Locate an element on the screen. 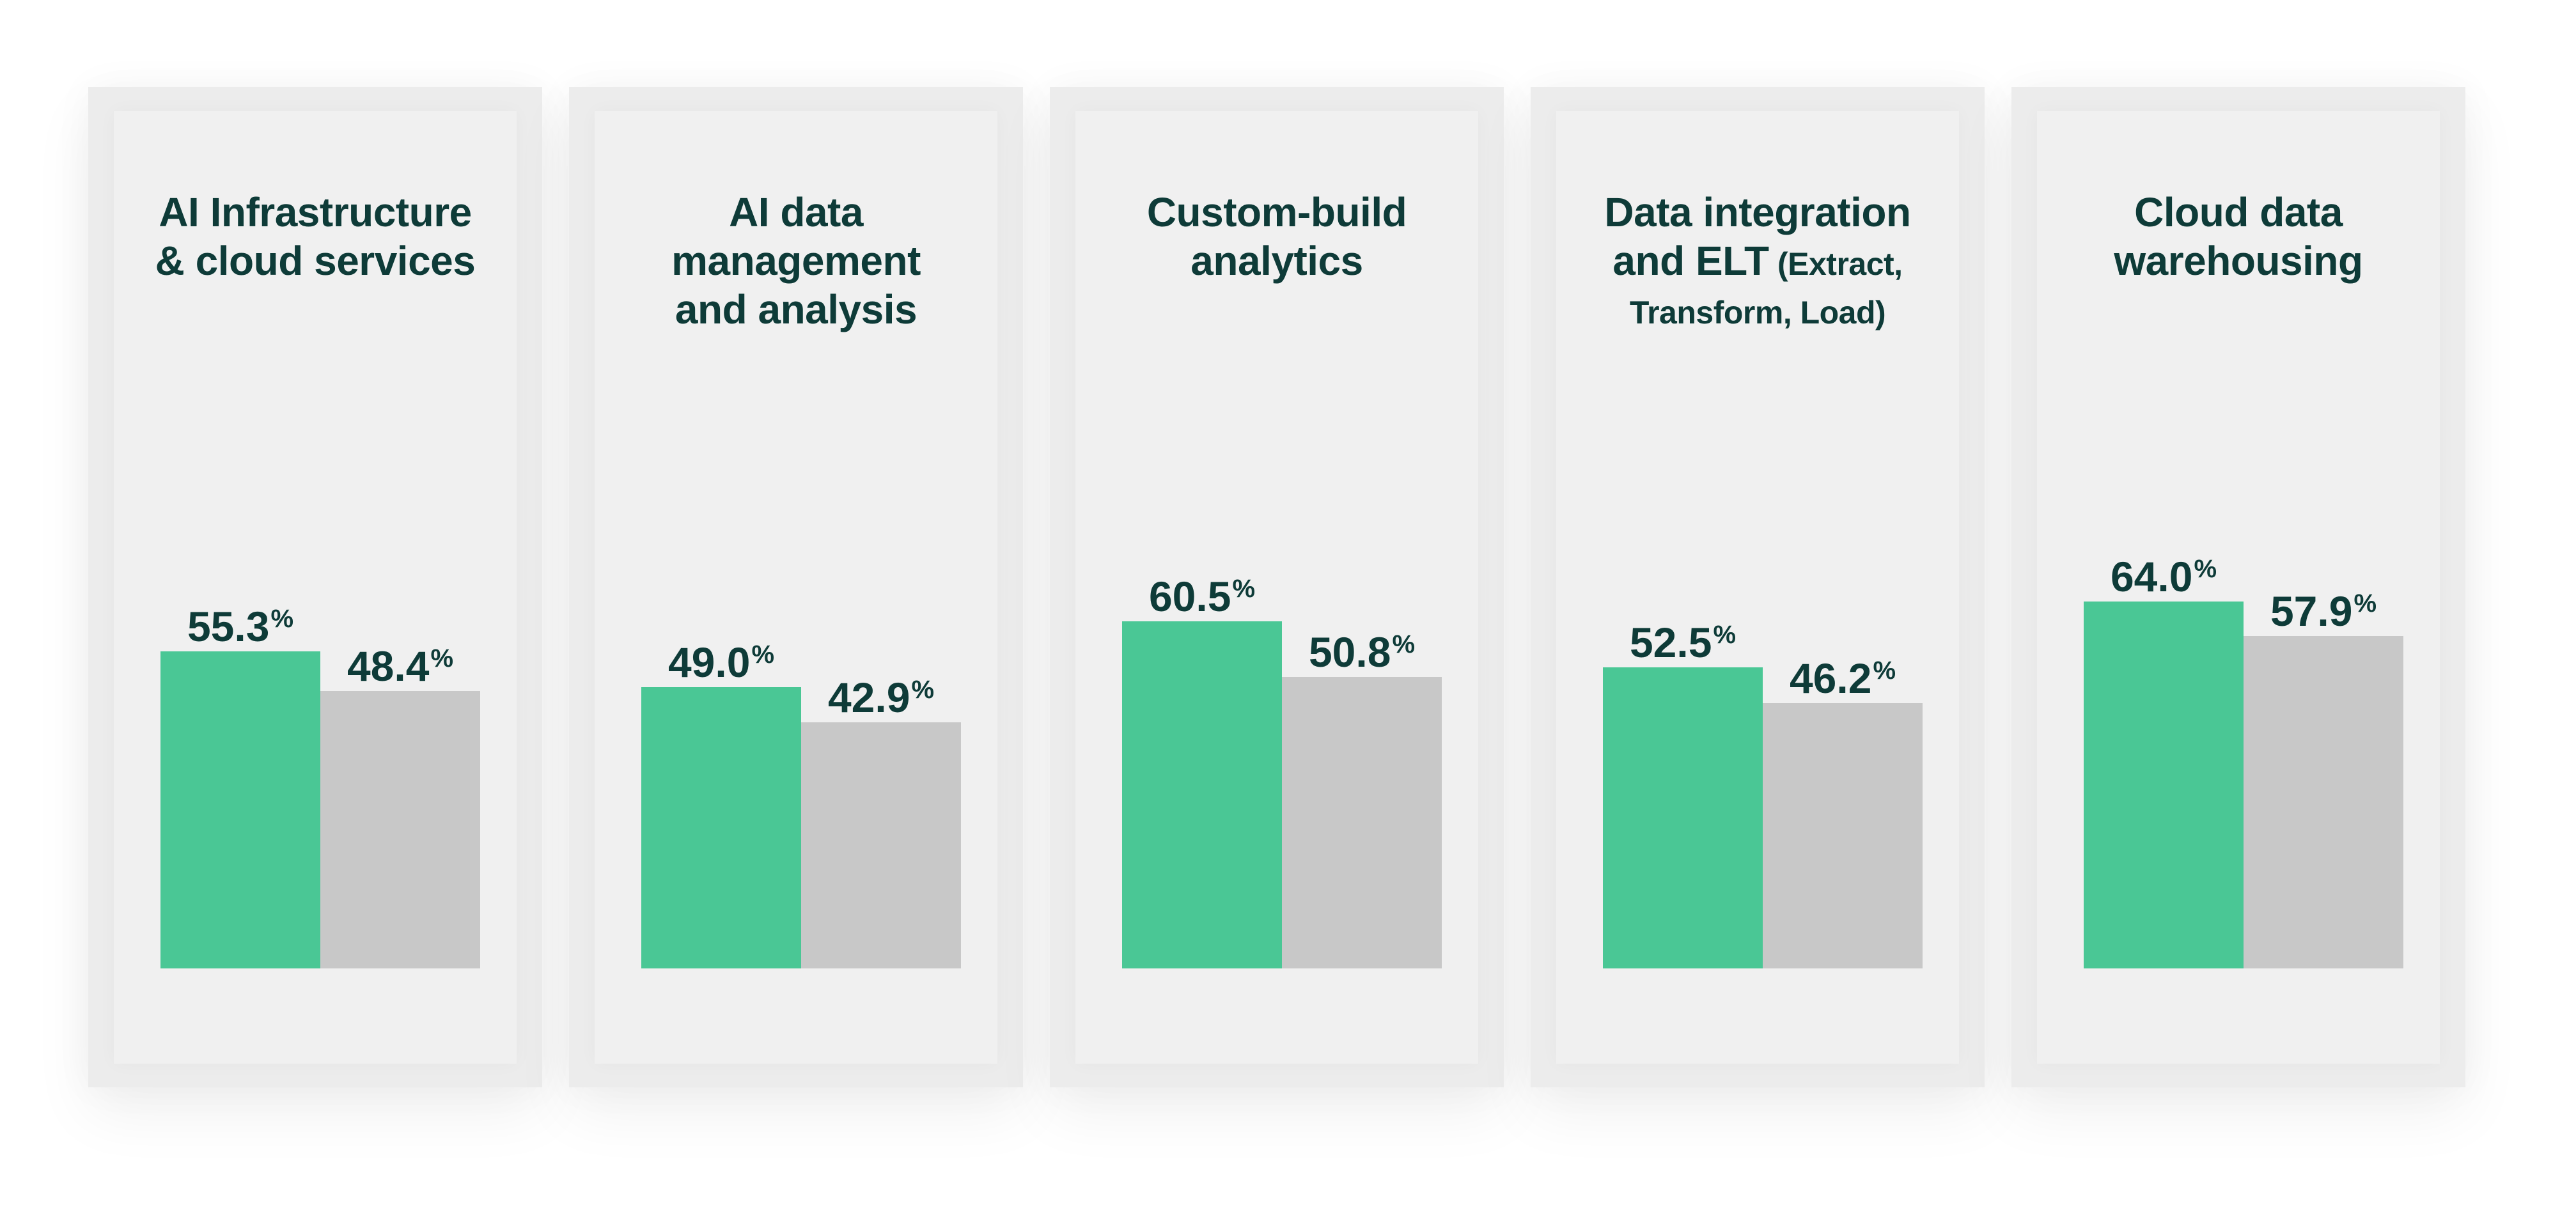 The image size is (2576, 1219). data-label: 55.3% is located at coordinates (240, 622).